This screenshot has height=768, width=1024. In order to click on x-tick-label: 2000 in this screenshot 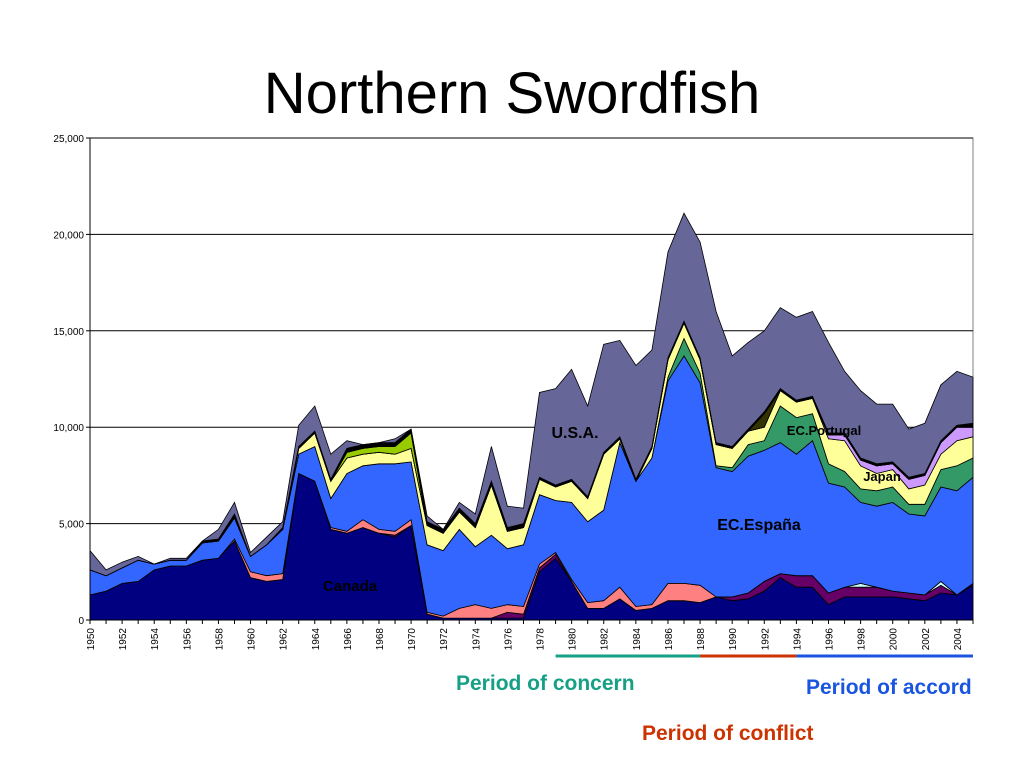, I will do `click(894, 639)`.